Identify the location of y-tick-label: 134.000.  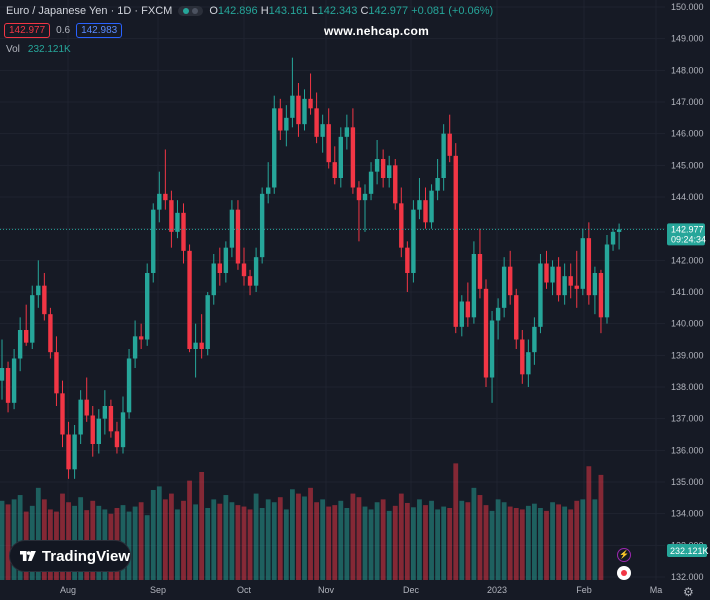
(687, 514).